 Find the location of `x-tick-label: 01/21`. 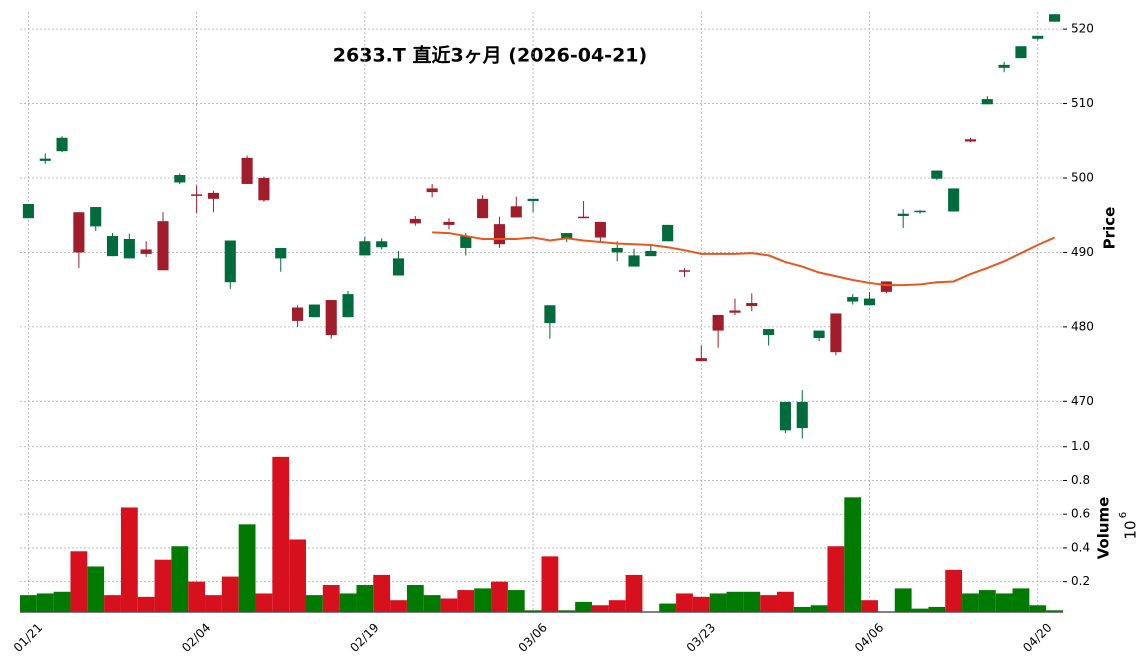

x-tick-label: 01/21 is located at coordinates (28, 637).